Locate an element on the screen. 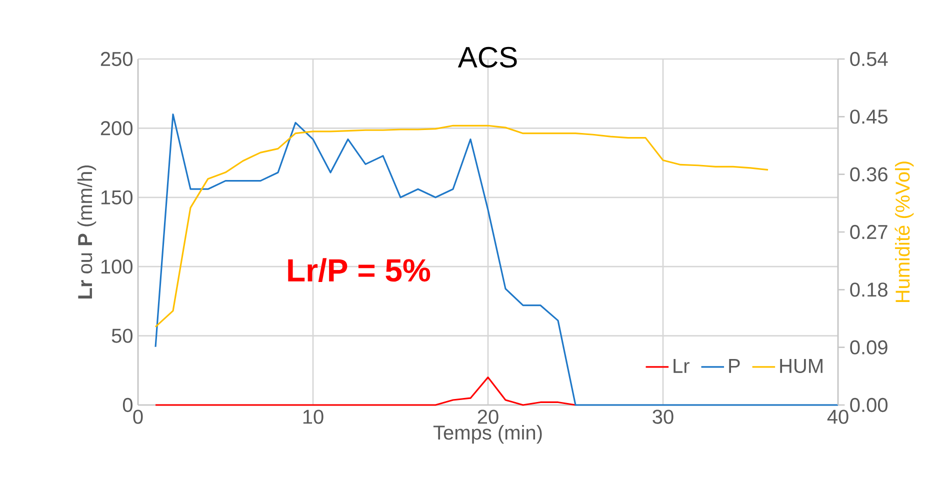 This screenshot has width=945, height=494. y-tick-label: 250 is located at coordinates (116, 59).